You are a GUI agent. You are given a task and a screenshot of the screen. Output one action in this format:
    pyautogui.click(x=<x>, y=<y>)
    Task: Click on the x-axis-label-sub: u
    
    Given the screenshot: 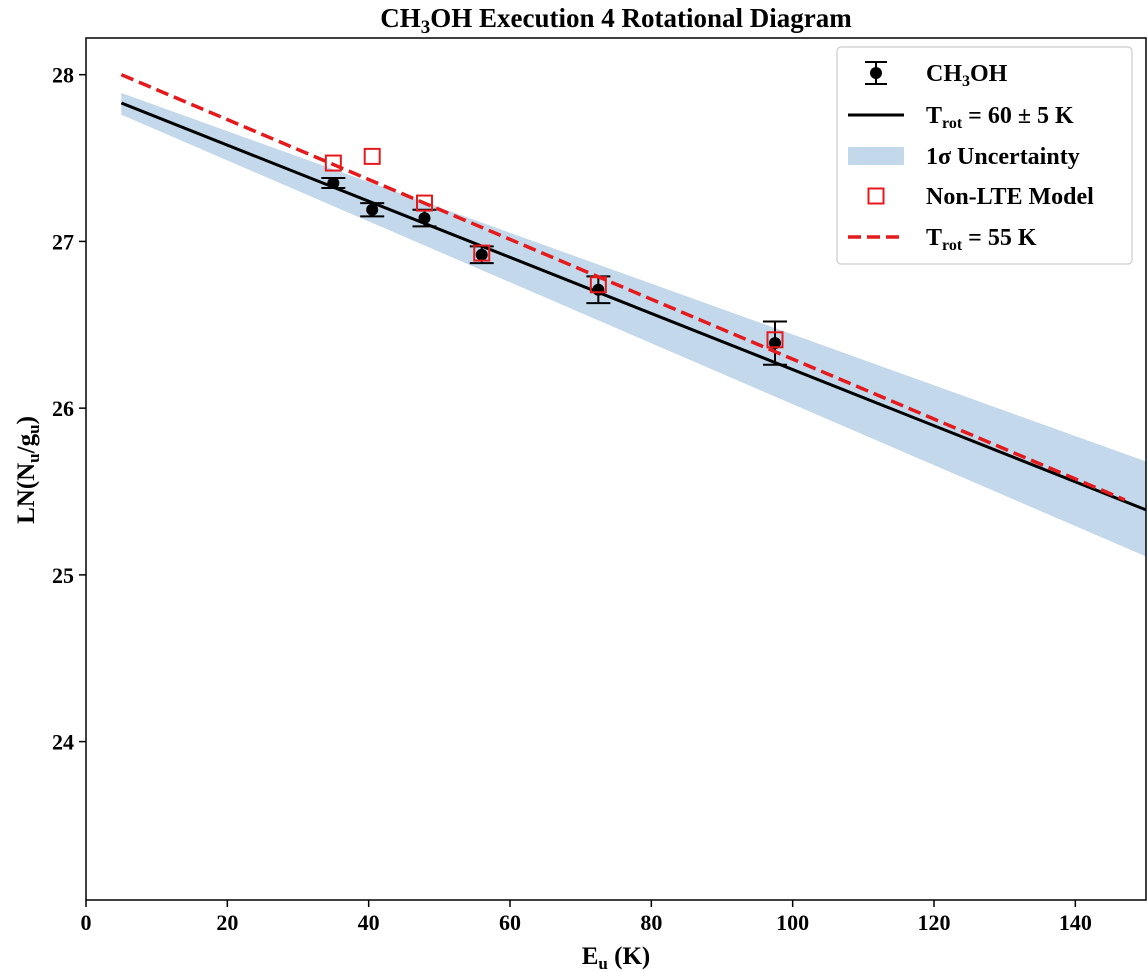 What is the action you would take?
    pyautogui.click(x=602, y=963)
    